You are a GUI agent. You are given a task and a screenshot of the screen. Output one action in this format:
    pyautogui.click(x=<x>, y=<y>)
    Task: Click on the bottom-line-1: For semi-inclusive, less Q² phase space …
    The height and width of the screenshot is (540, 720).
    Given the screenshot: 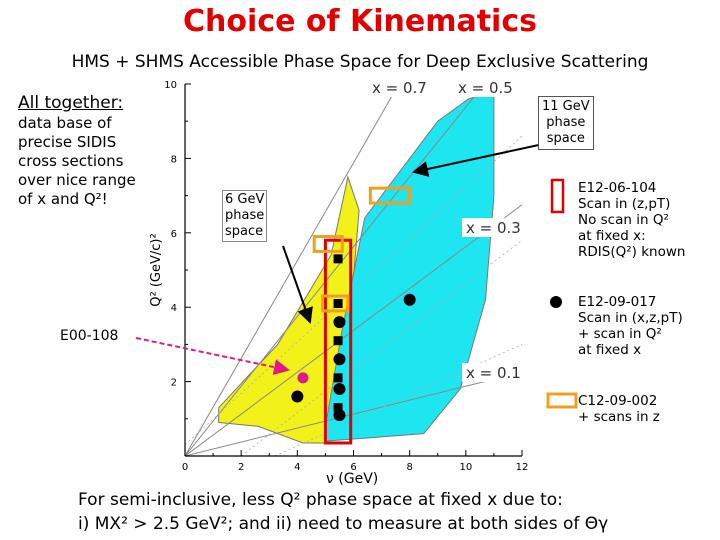 What is the action you would take?
    pyautogui.click(x=320, y=500)
    